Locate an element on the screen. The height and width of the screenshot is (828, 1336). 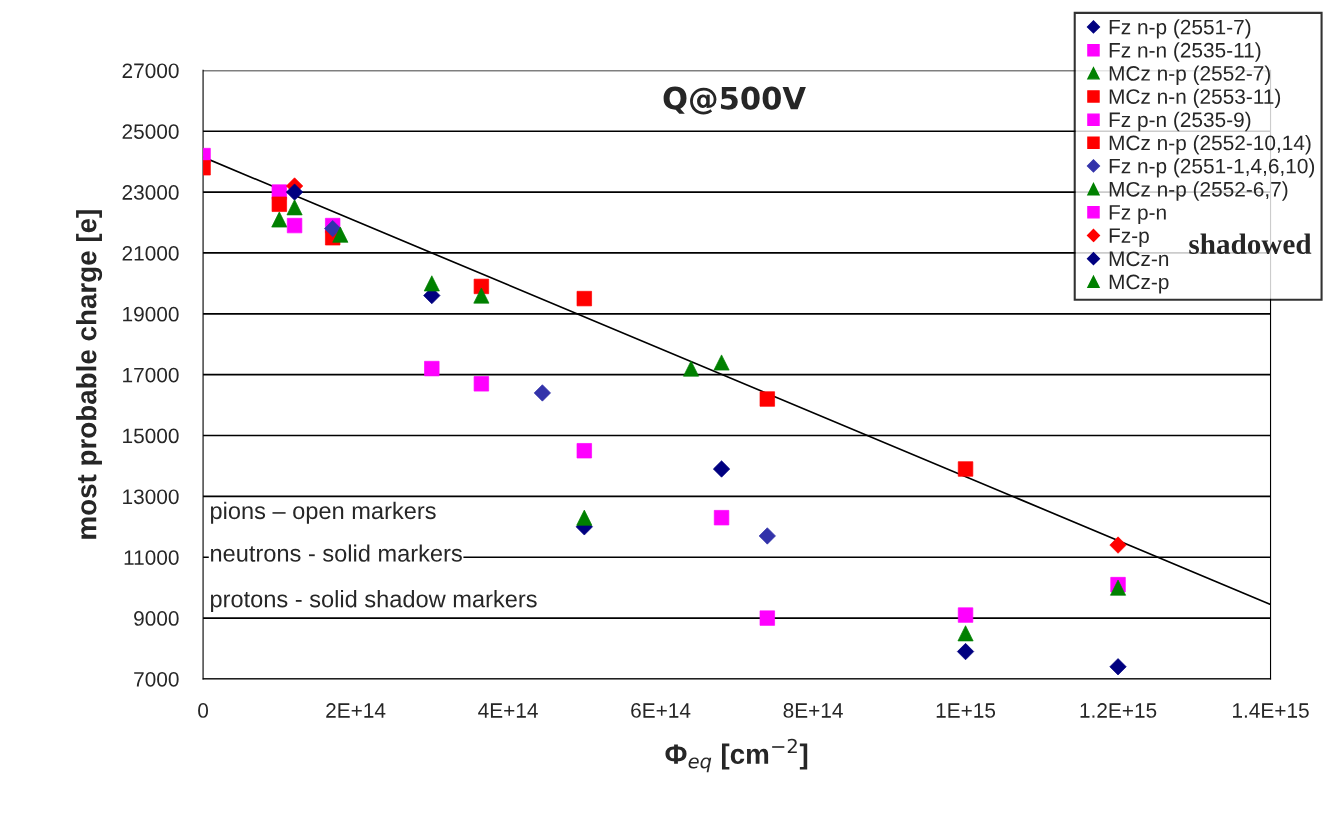
legend-label: Fz-p is located at coordinates (1129, 238).